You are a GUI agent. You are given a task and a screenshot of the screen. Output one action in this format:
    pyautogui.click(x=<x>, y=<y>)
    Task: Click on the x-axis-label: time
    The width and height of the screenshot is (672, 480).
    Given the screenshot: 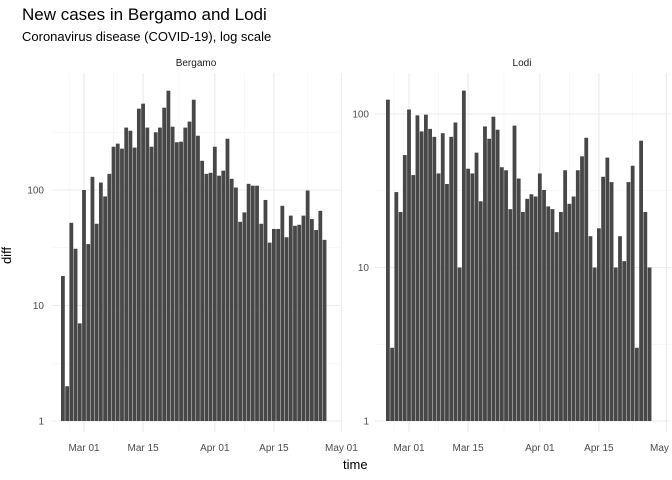 What is the action you would take?
    pyautogui.click(x=355, y=464)
    